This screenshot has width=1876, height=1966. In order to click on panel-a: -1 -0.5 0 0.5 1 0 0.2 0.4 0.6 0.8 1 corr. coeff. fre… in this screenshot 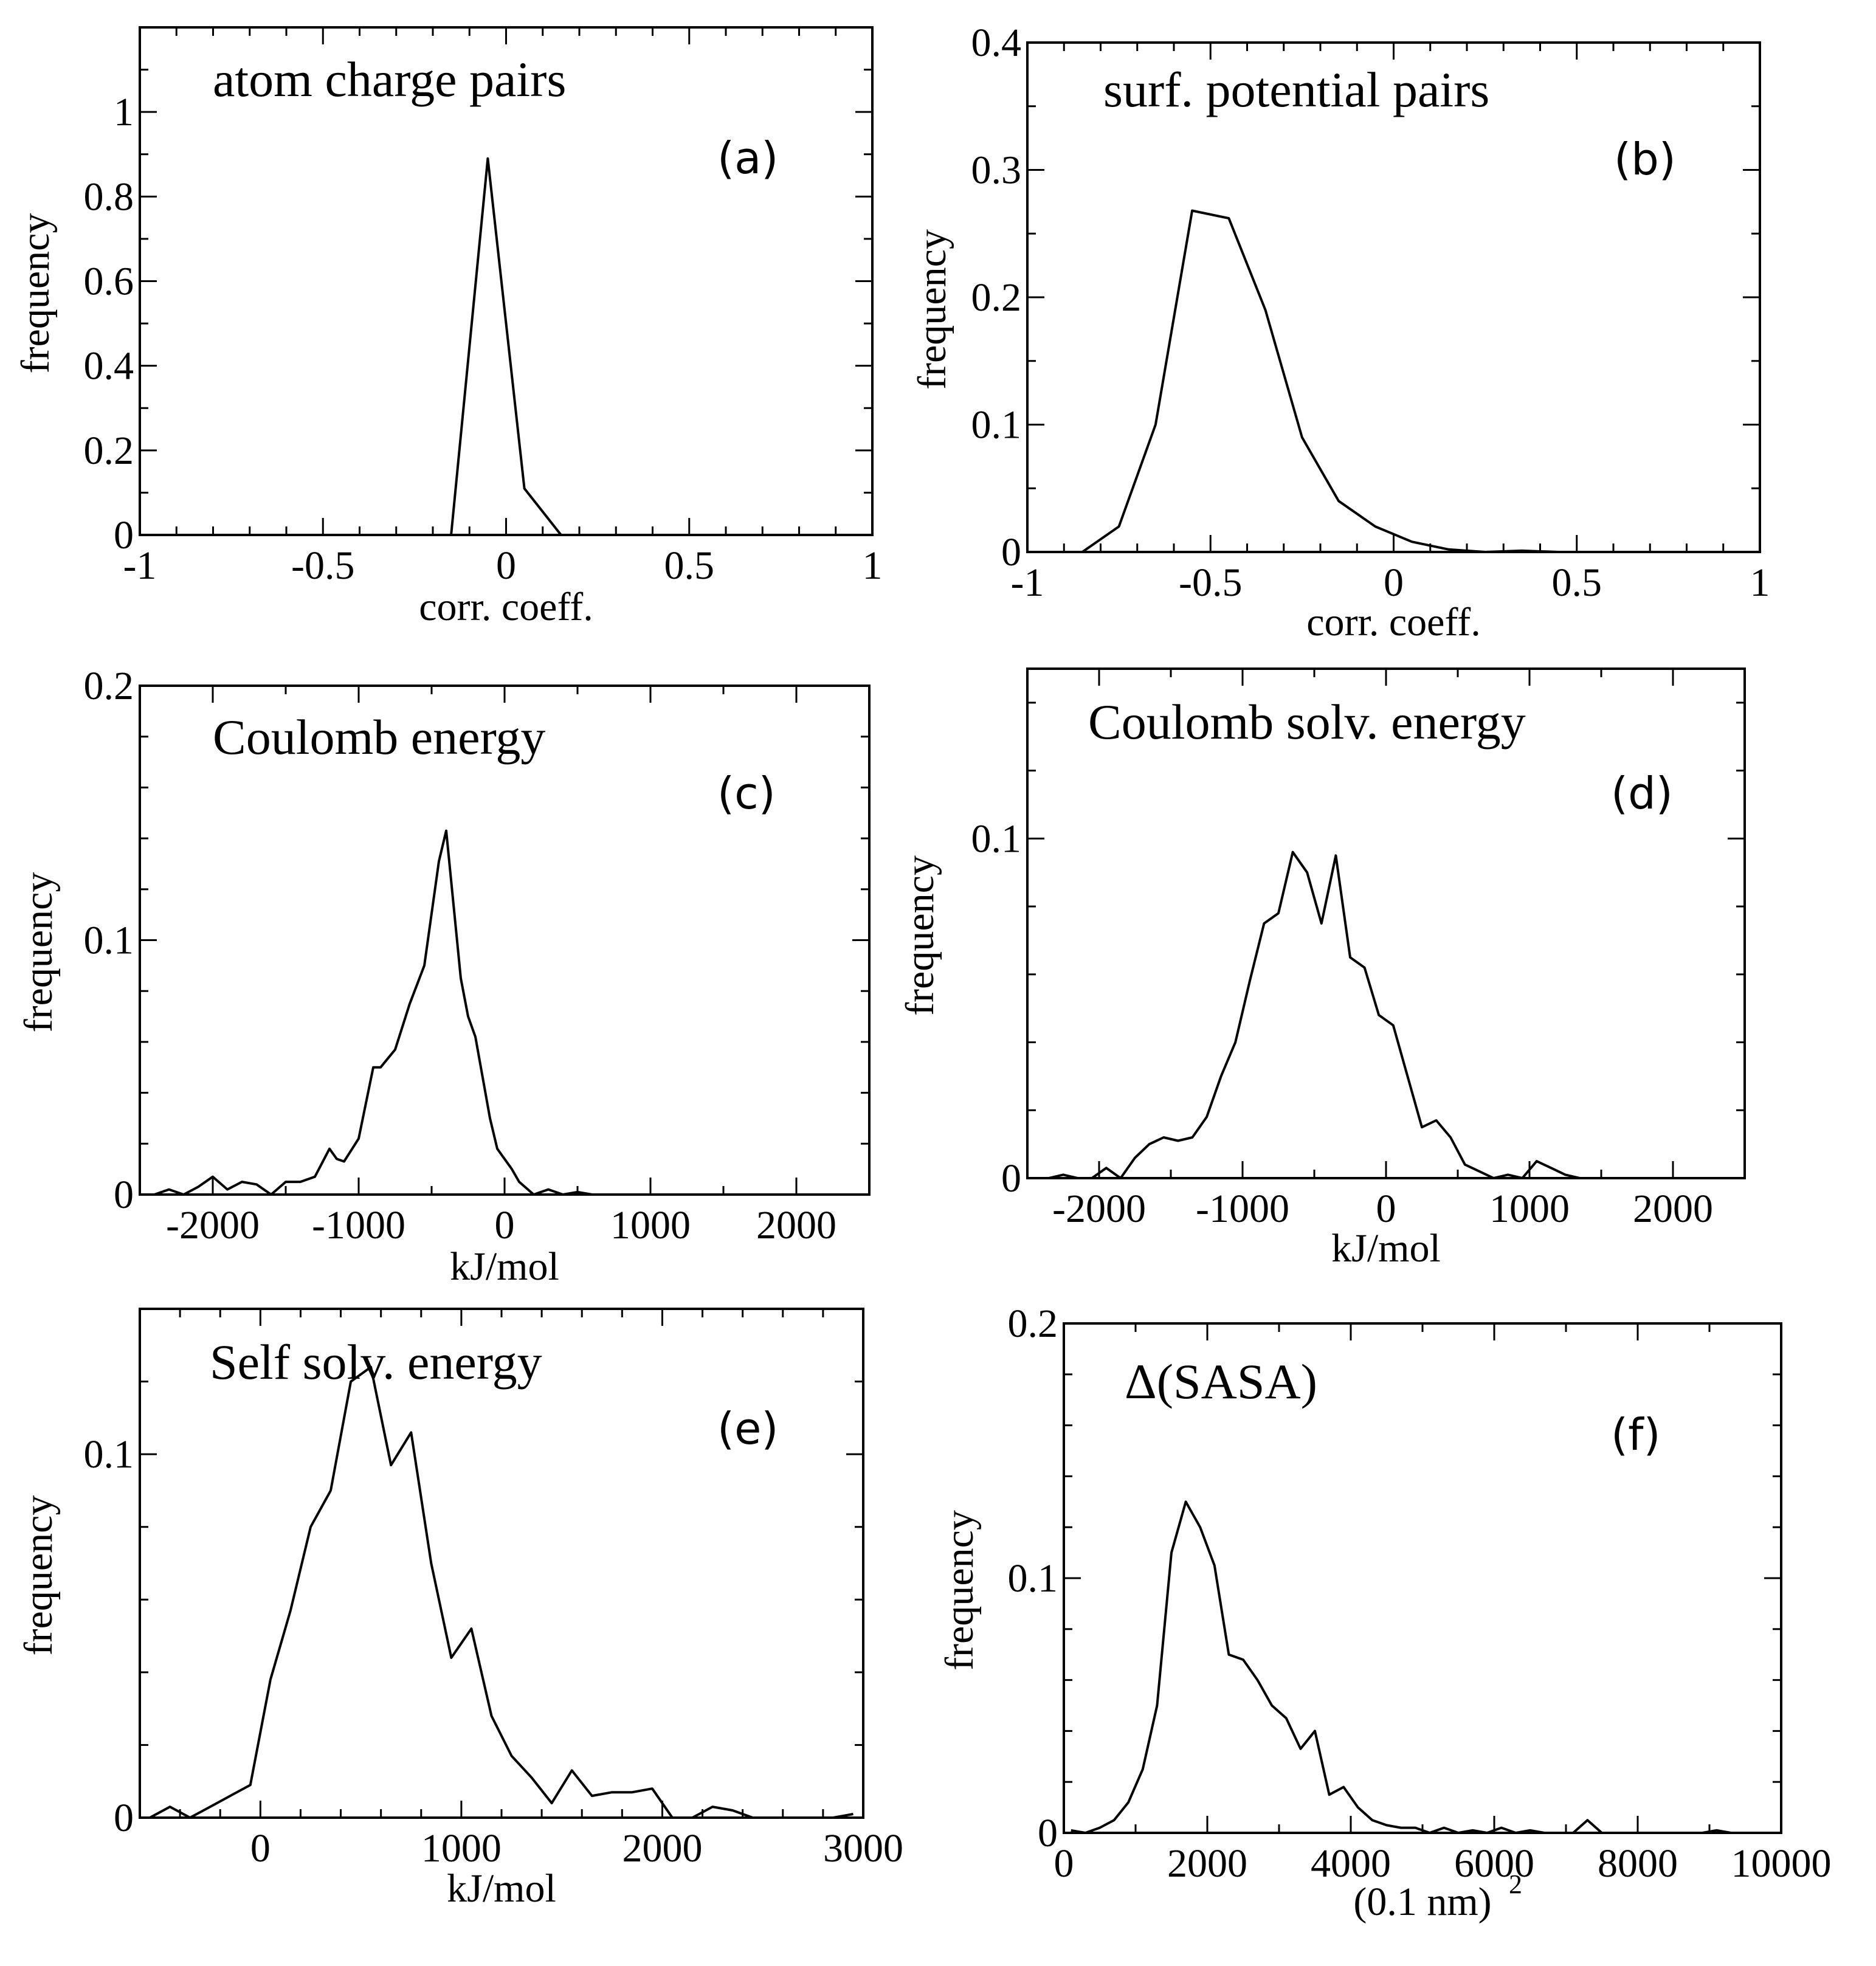, I will do `click(448, 327)`.